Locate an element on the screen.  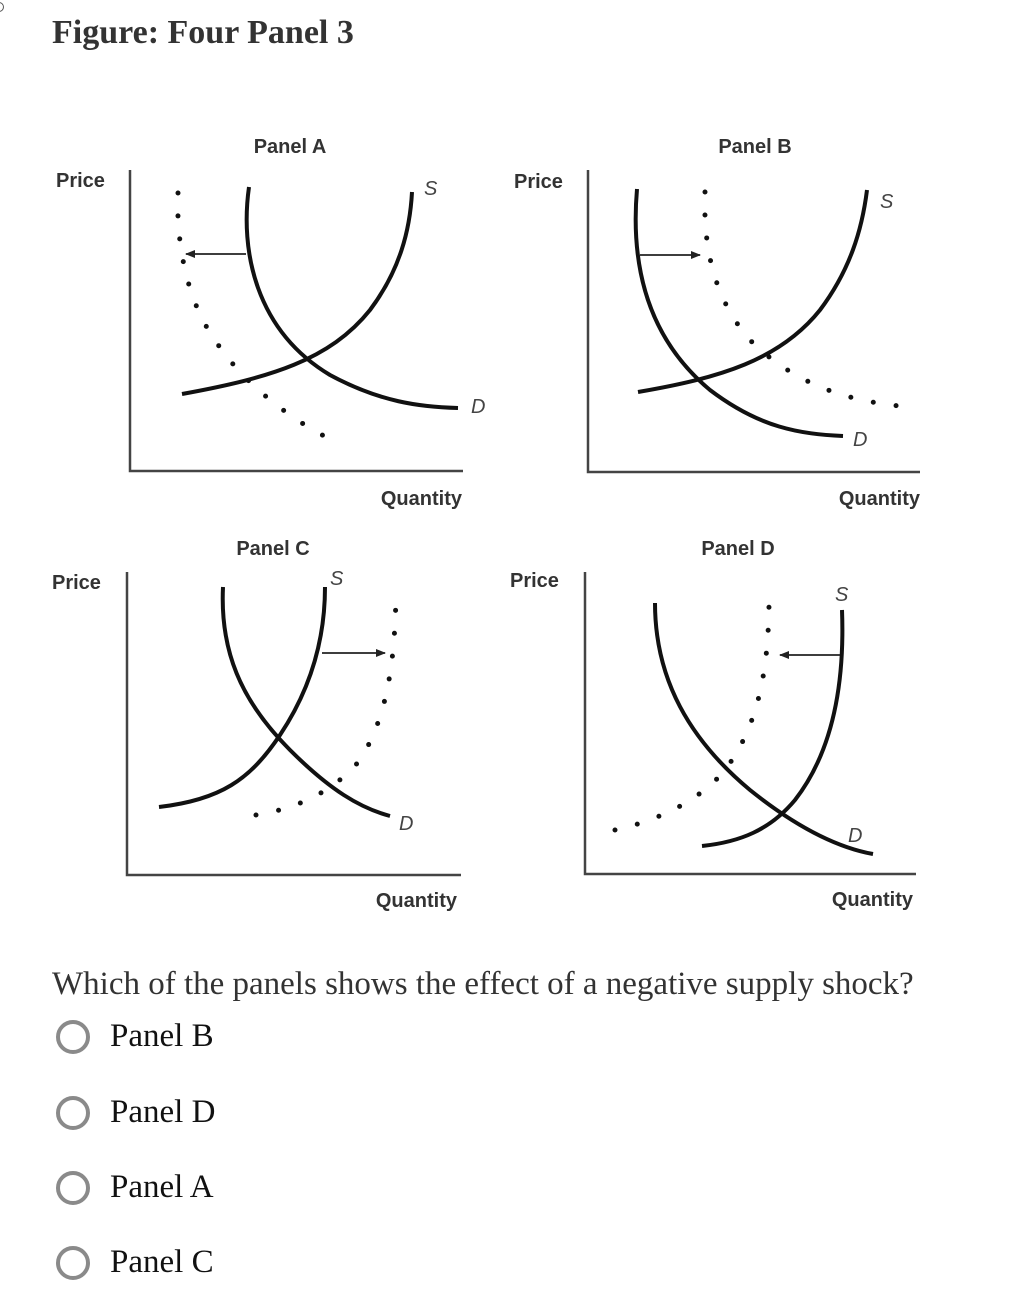
panel-a-x-label: Quantity is located at coordinates (422, 499).